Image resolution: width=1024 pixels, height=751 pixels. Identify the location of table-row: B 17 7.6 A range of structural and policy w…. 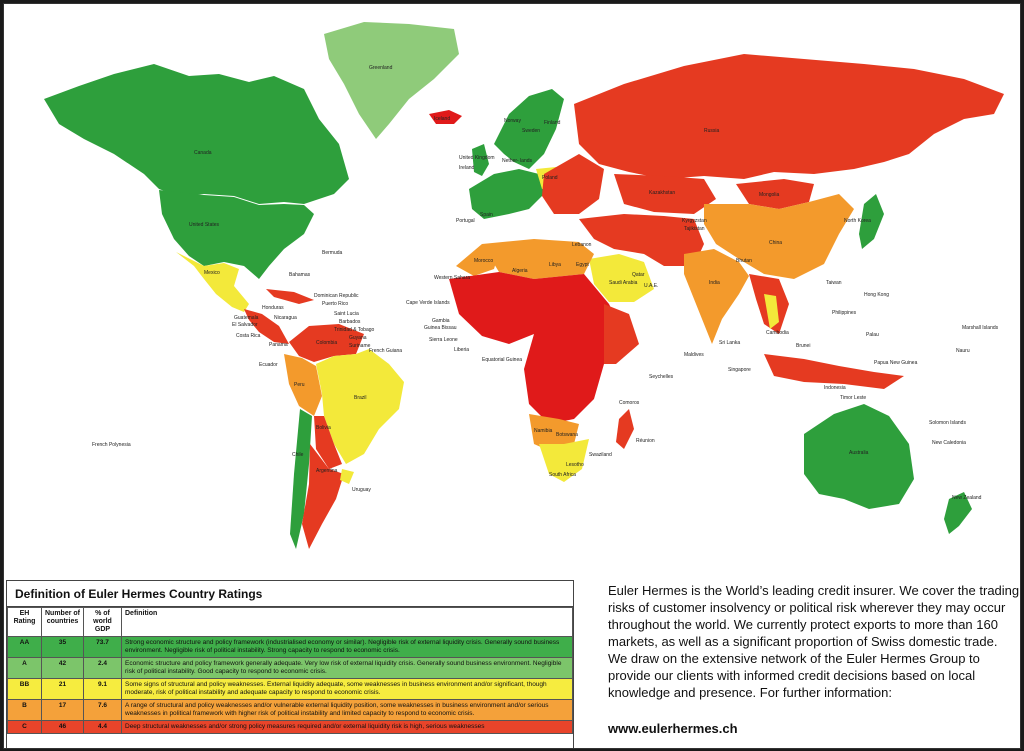
(290, 710).